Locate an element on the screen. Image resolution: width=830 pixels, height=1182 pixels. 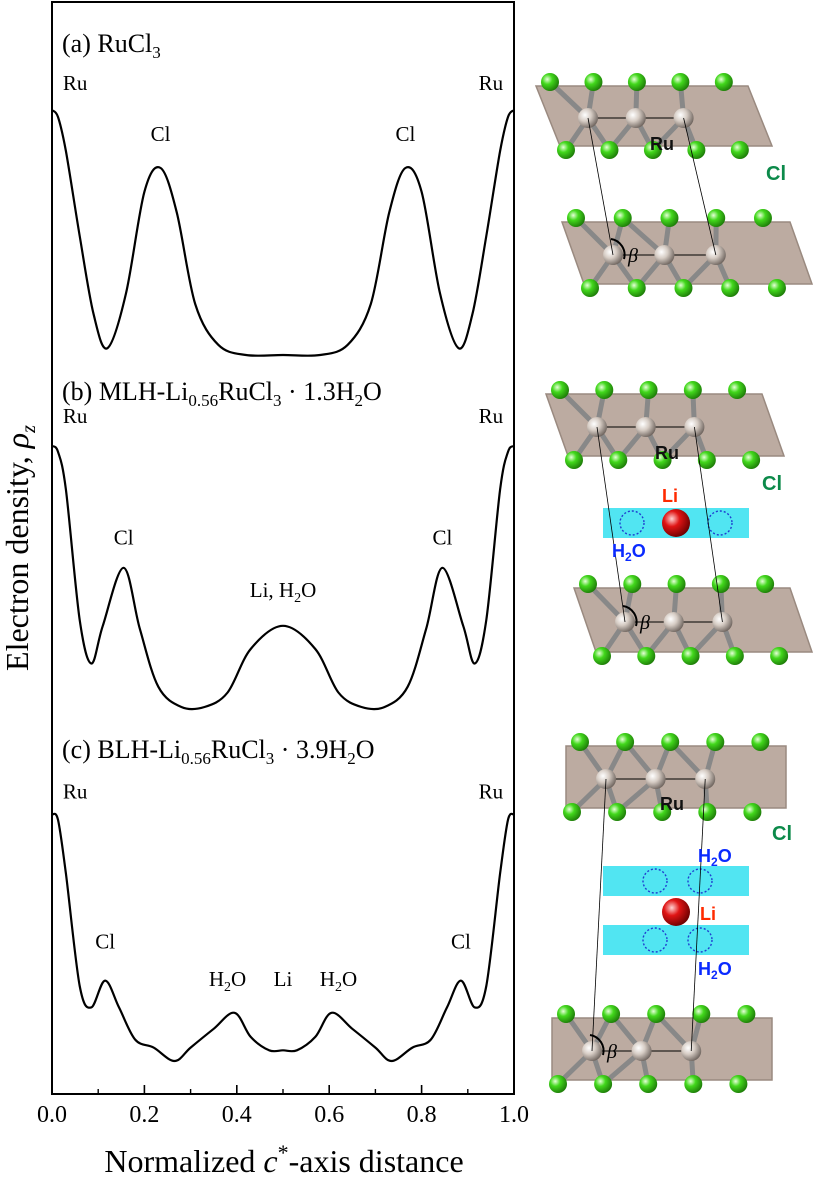
x-tick-label: 0.2 is located at coordinates (144, 1115).